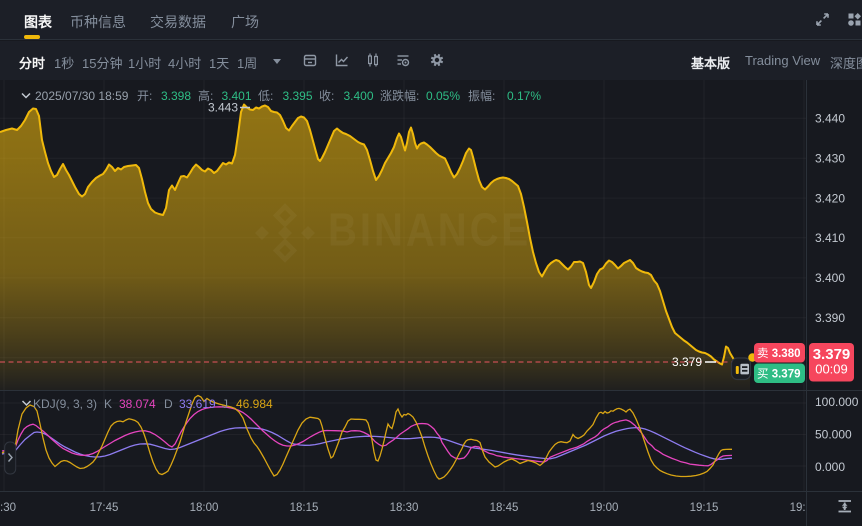 The width and height of the screenshot is (862, 526). What do you see at coordinates (225, 95) in the screenshot?
I see `svg-text: 高: 3.401` at bounding box center [225, 95].